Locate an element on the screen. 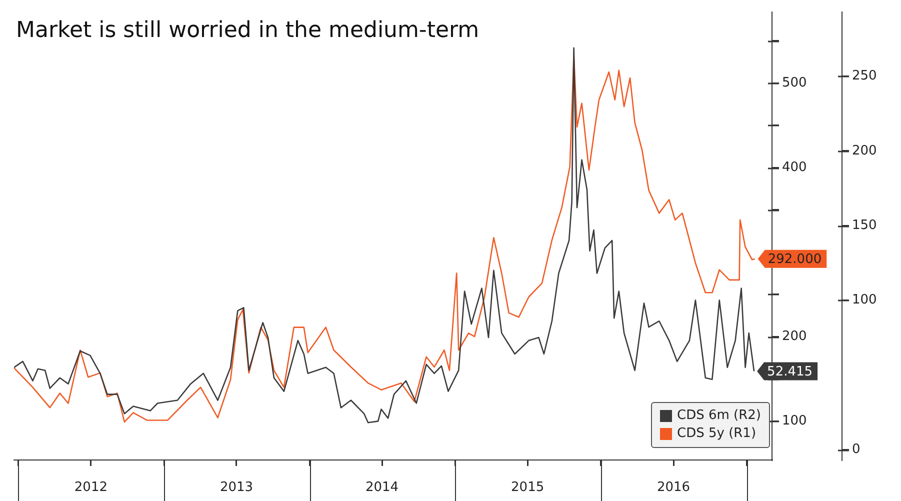 Image resolution: width=901 pixels, height=501 pixels. chart-title: Market is still worried in the medium-term is located at coordinates (248, 30).